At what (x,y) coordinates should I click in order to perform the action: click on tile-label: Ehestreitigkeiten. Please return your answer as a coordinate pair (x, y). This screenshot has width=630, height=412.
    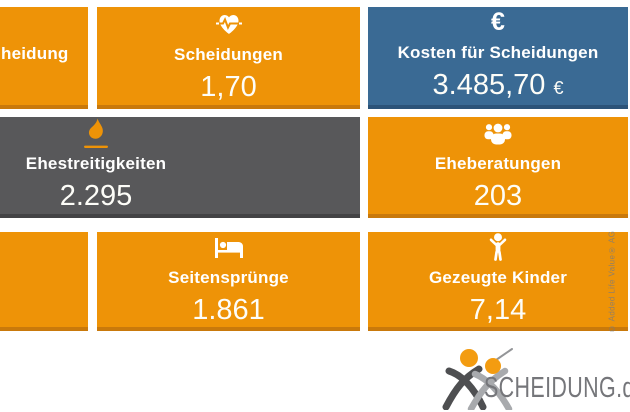
    Looking at the image, I should click on (96, 163).